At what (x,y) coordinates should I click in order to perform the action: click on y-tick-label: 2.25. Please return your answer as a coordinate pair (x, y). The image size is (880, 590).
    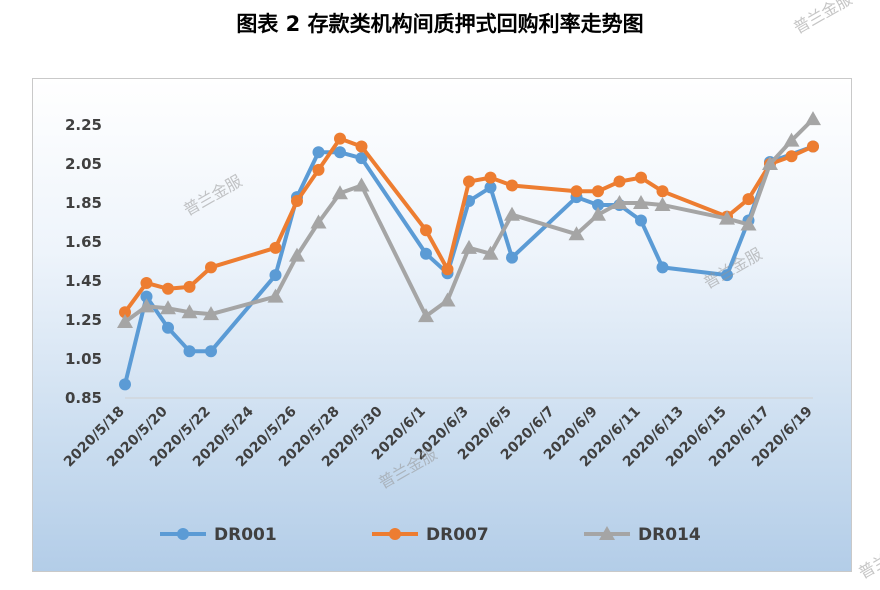
    Looking at the image, I should click on (83, 125).